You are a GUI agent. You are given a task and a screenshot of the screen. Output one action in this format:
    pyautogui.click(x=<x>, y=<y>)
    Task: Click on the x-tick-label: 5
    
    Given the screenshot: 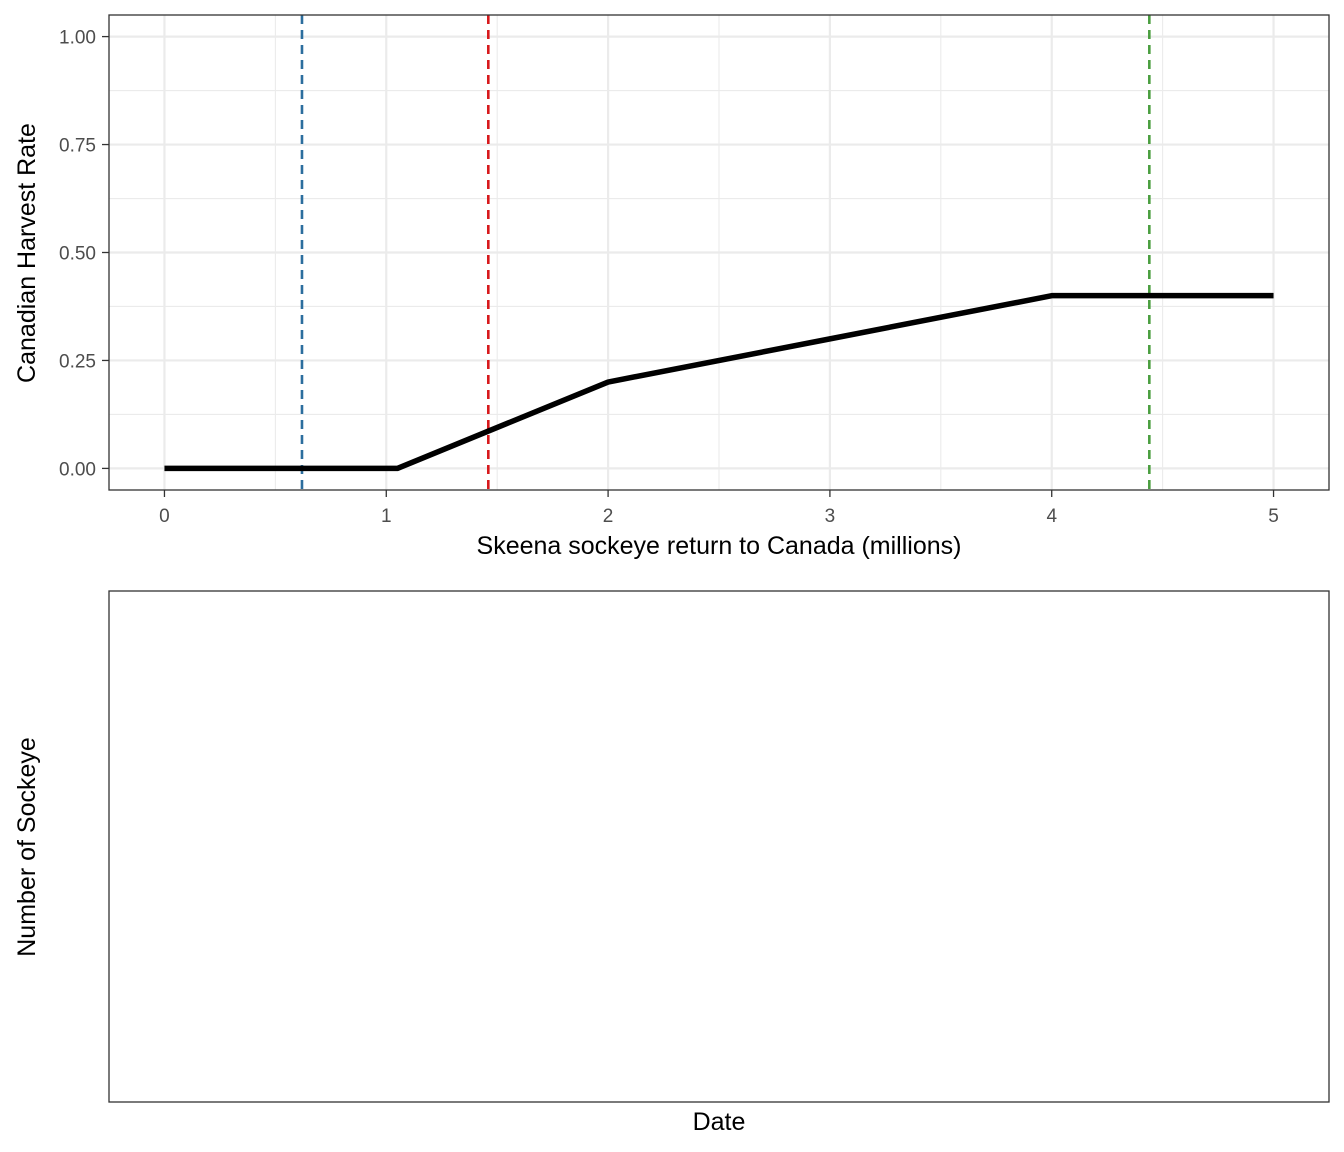 What is the action you would take?
    pyautogui.click(x=1273, y=516)
    